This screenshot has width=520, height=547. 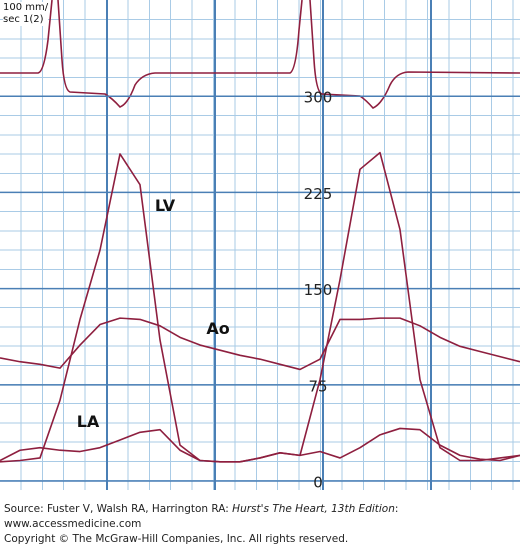 What do you see at coordinates (318, 482) in the screenshot?
I see `y-tick-label: 0` at bounding box center [318, 482].